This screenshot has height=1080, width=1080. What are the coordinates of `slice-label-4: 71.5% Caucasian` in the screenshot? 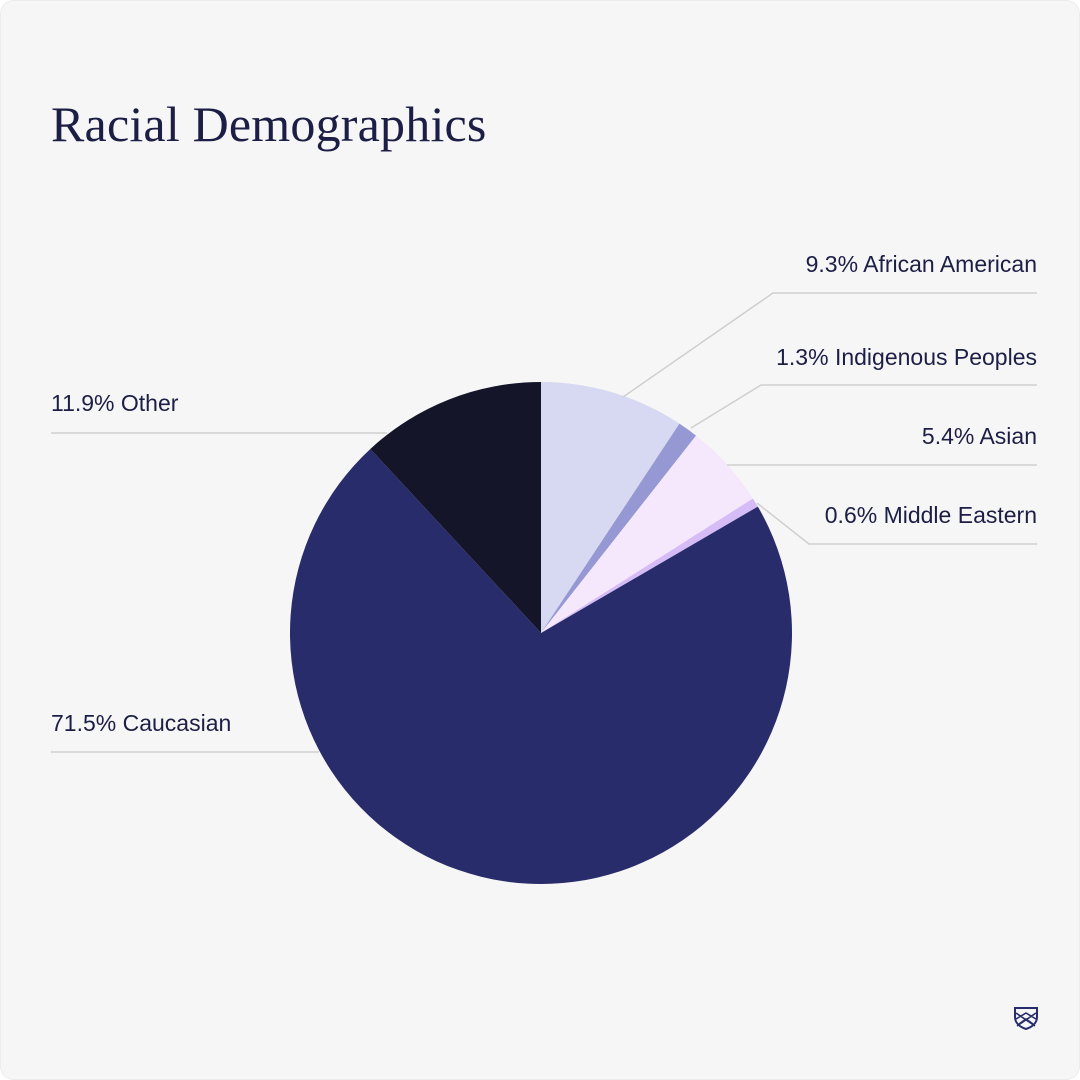 It's located at (141, 723).